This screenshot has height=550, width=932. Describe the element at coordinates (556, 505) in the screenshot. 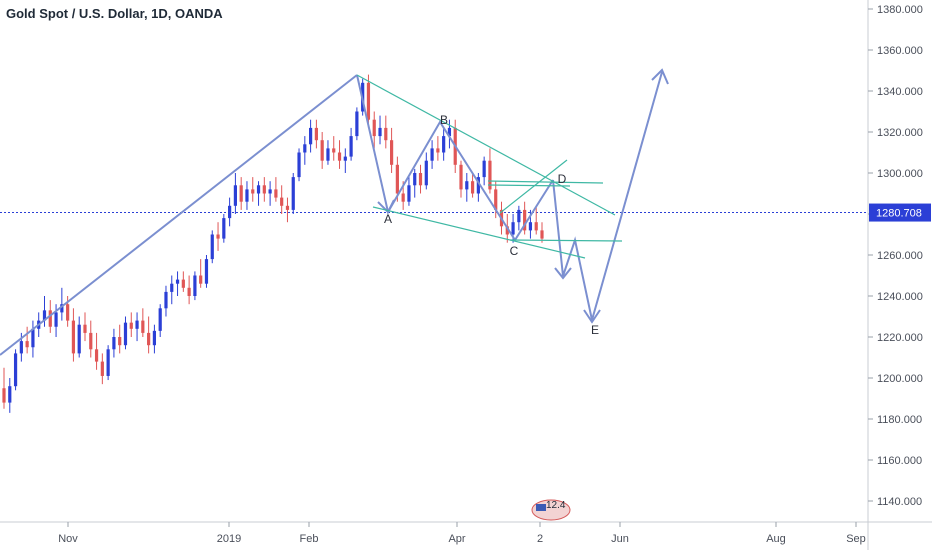

I see `event-badge-label: 12.4` at that location.